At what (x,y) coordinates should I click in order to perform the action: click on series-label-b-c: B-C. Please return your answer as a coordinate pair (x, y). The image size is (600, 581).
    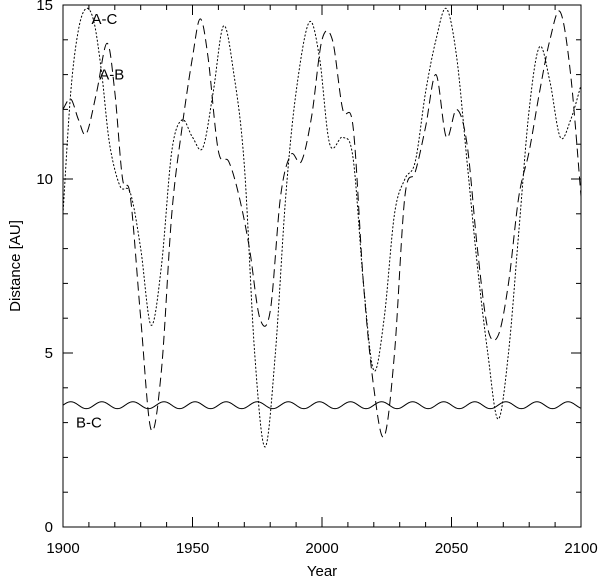
    Looking at the image, I should click on (89, 423).